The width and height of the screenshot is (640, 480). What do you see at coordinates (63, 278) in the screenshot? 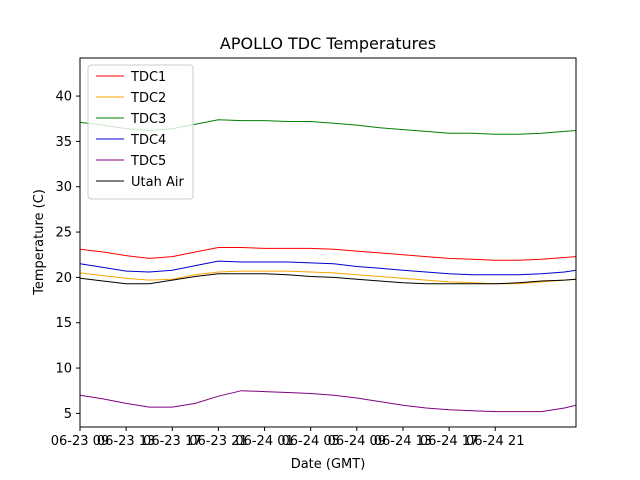
I see `y-tick-label: 20` at bounding box center [63, 278].